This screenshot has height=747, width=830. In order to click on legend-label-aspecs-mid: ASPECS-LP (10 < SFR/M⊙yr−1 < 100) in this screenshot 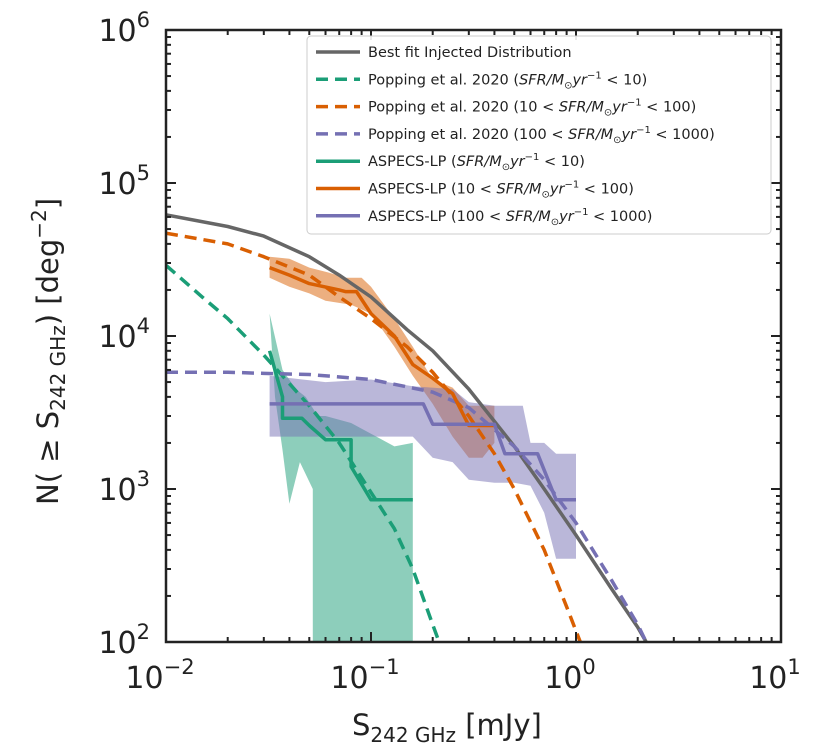, I will do `click(501, 190)`.